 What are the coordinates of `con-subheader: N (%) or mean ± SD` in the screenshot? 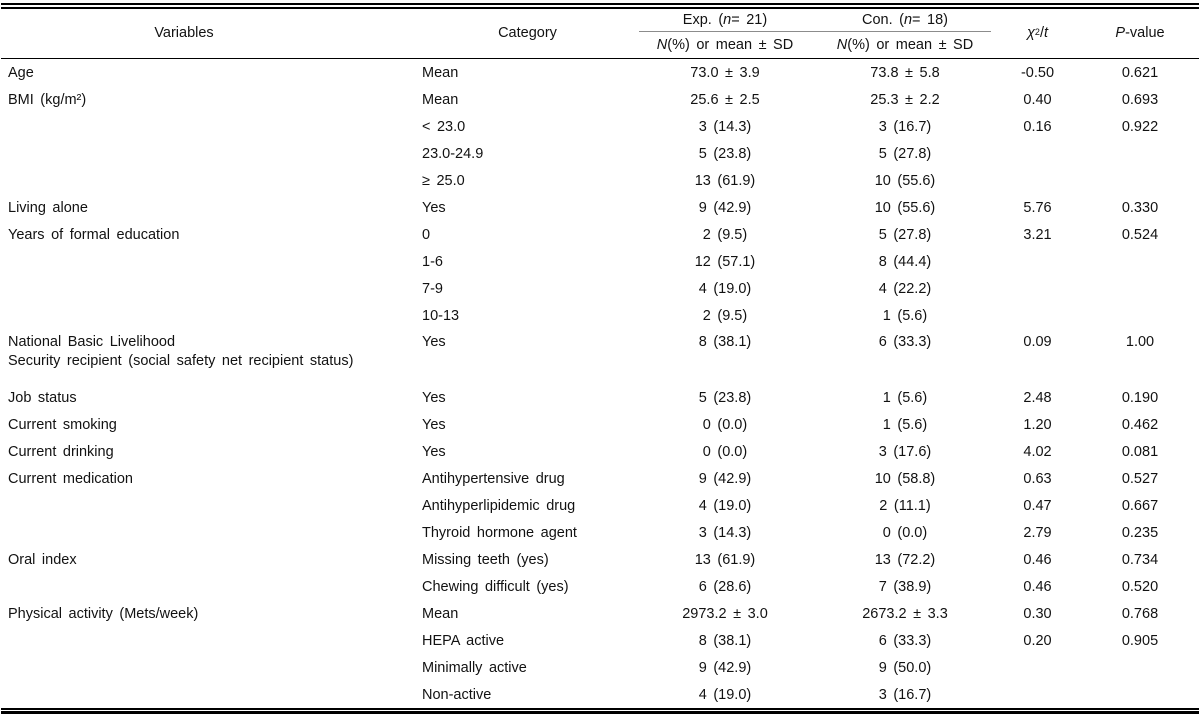 It's located at (905, 45).